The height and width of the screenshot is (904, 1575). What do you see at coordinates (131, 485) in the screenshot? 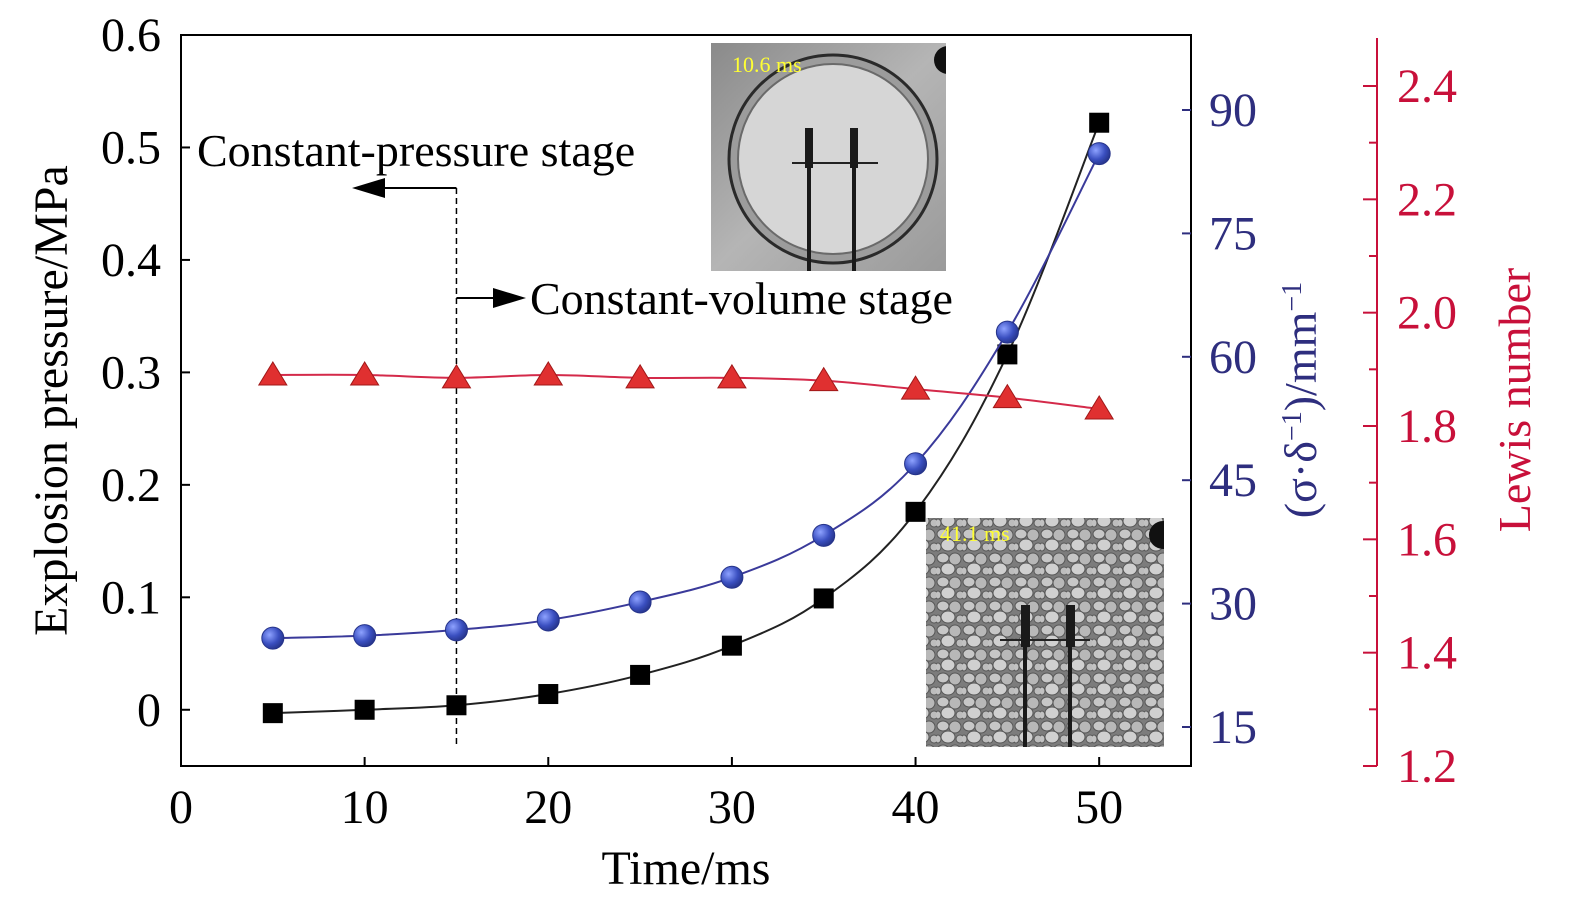
I see `y-left-tick-label: 0.2` at bounding box center [131, 485].